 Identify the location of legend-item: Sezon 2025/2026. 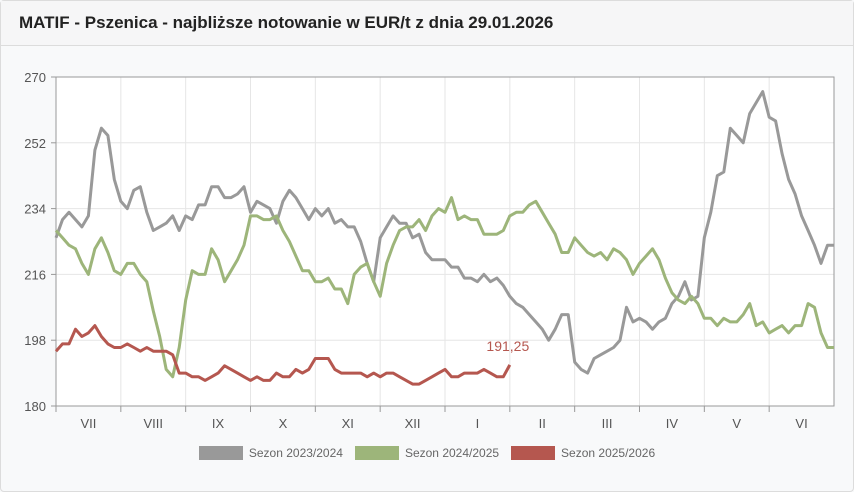
(583, 453).